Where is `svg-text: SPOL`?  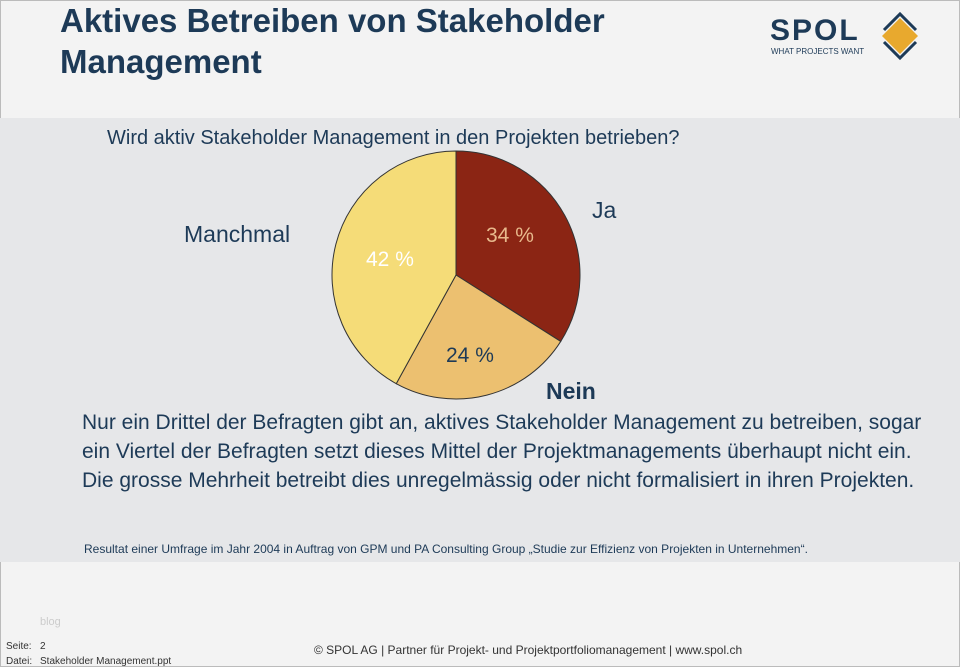
svg-text: SPOL is located at coordinates (815, 30).